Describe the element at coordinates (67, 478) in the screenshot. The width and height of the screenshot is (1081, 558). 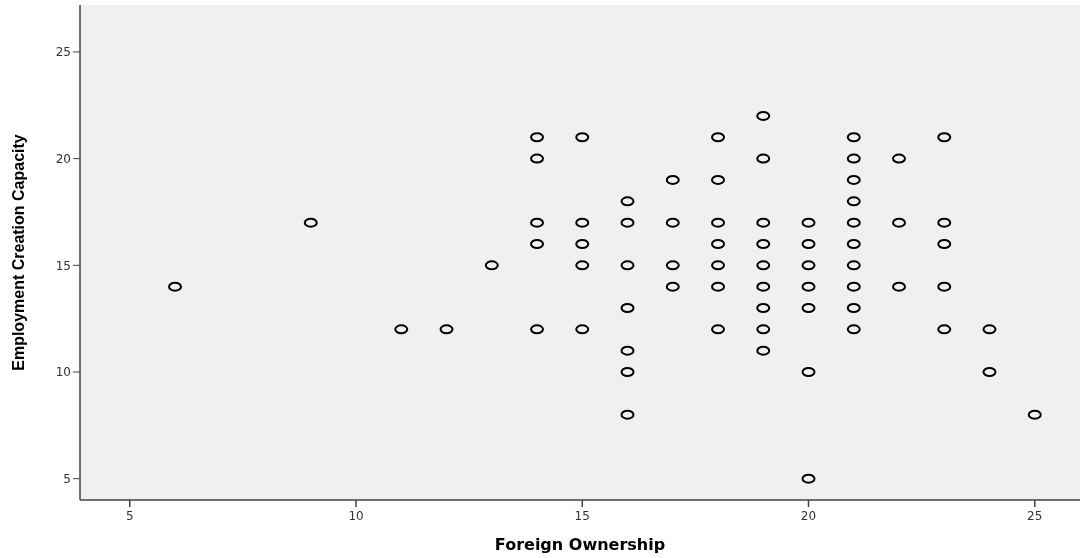
I see `y-tick-label: 5` at that location.